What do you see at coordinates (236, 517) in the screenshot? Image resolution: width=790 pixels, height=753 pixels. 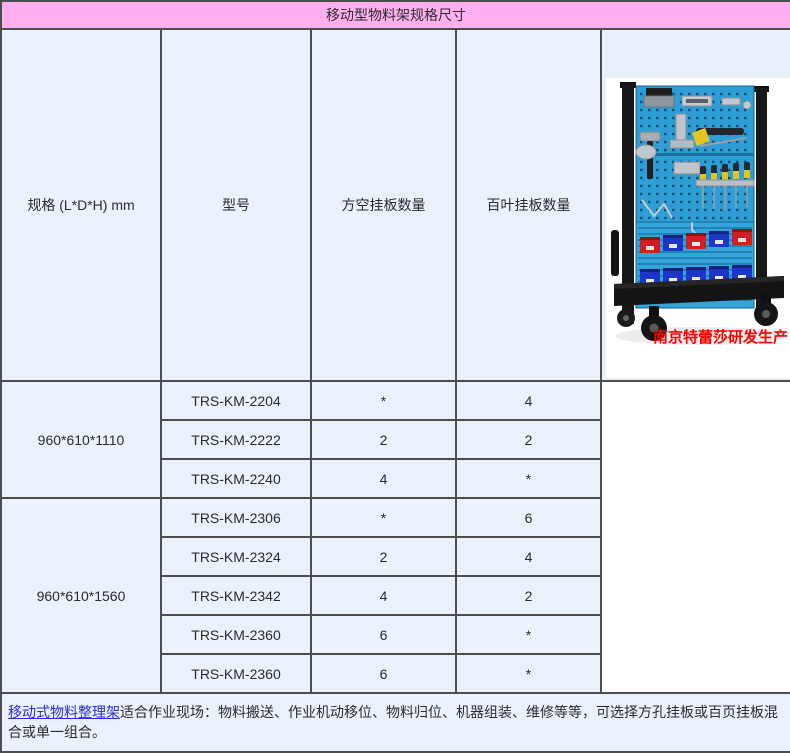 I see `model-cell: TRS-KM-2306` at bounding box center [236, 517].